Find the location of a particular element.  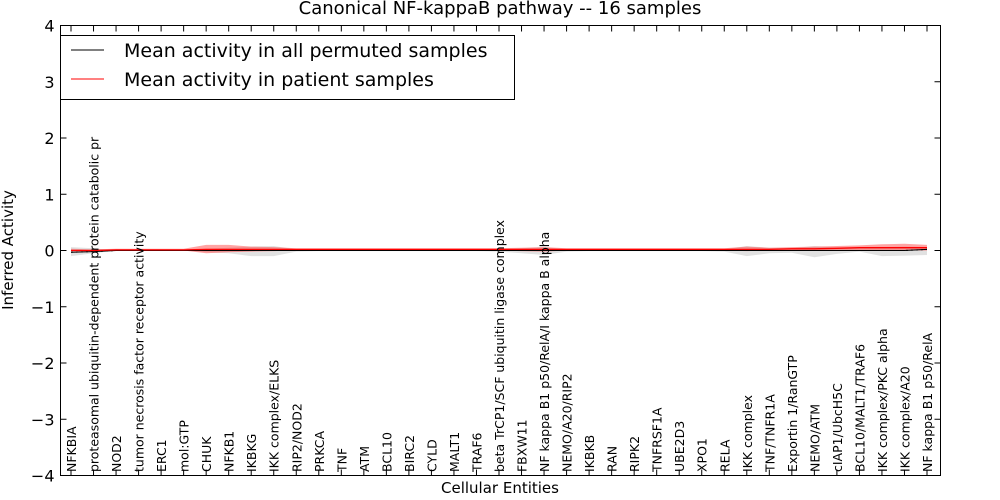

x-tick-label: IKBKB is located at coordinates (589, 453).